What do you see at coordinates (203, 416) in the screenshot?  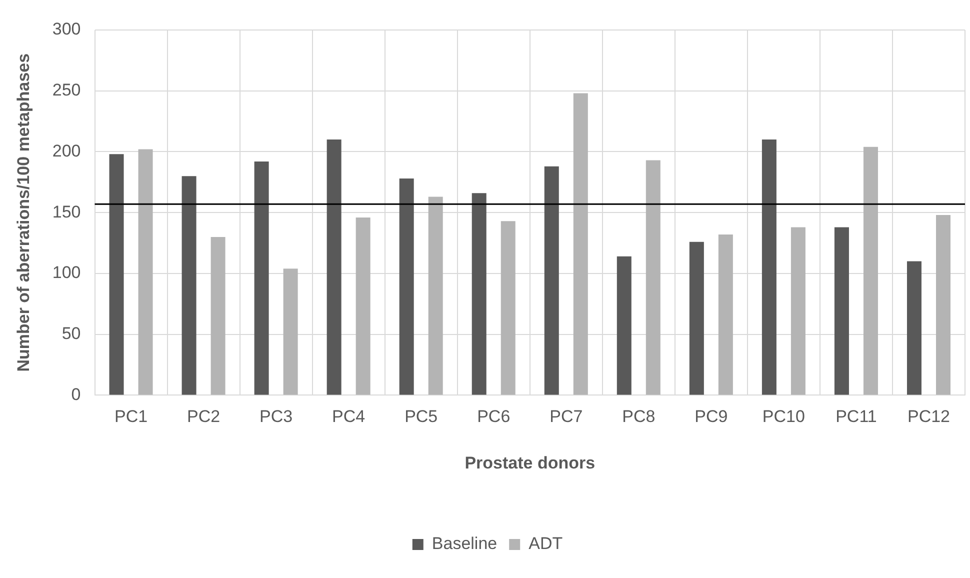 I see `x-tick-label: PC2` at bounding box center [203, 416].